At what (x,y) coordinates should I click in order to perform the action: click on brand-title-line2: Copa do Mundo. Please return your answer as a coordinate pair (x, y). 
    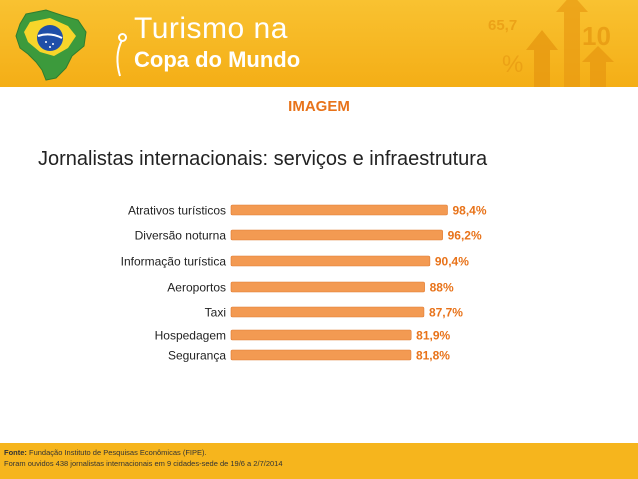
    Looking at the image, I should click on (217, 59).